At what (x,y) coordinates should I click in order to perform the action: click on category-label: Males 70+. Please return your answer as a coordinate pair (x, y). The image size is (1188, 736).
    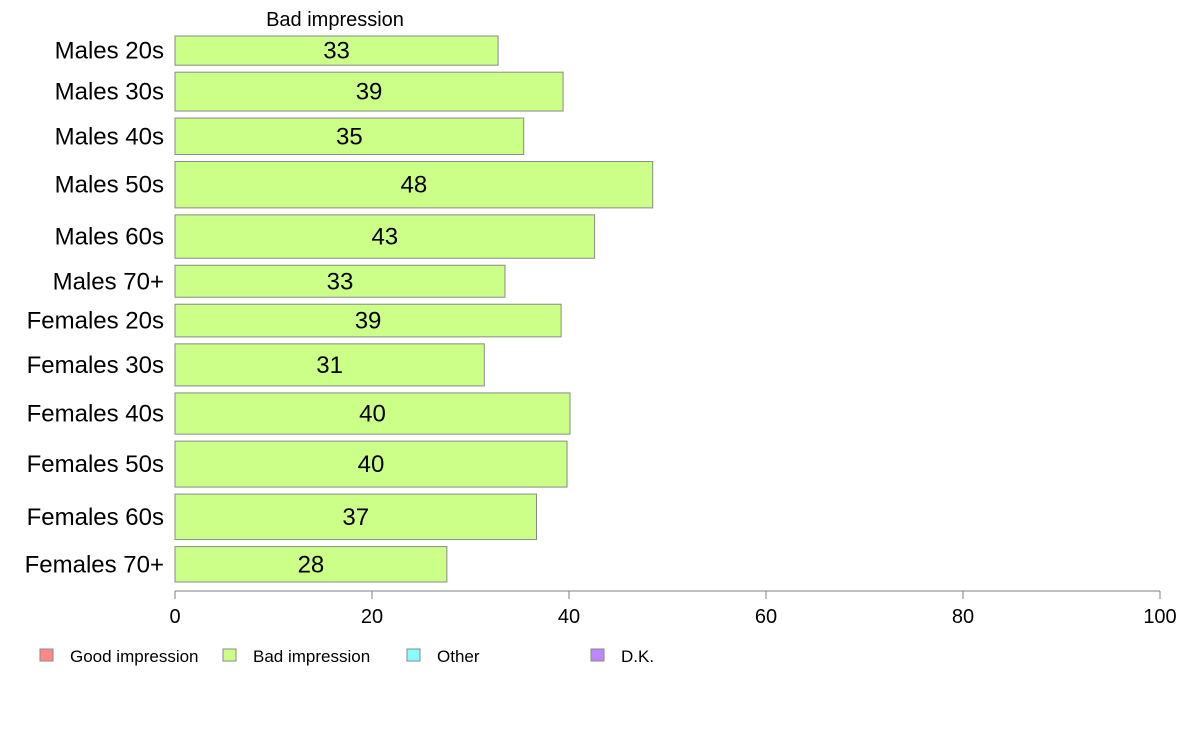
    Looking at the image, I should click on (108, 281).